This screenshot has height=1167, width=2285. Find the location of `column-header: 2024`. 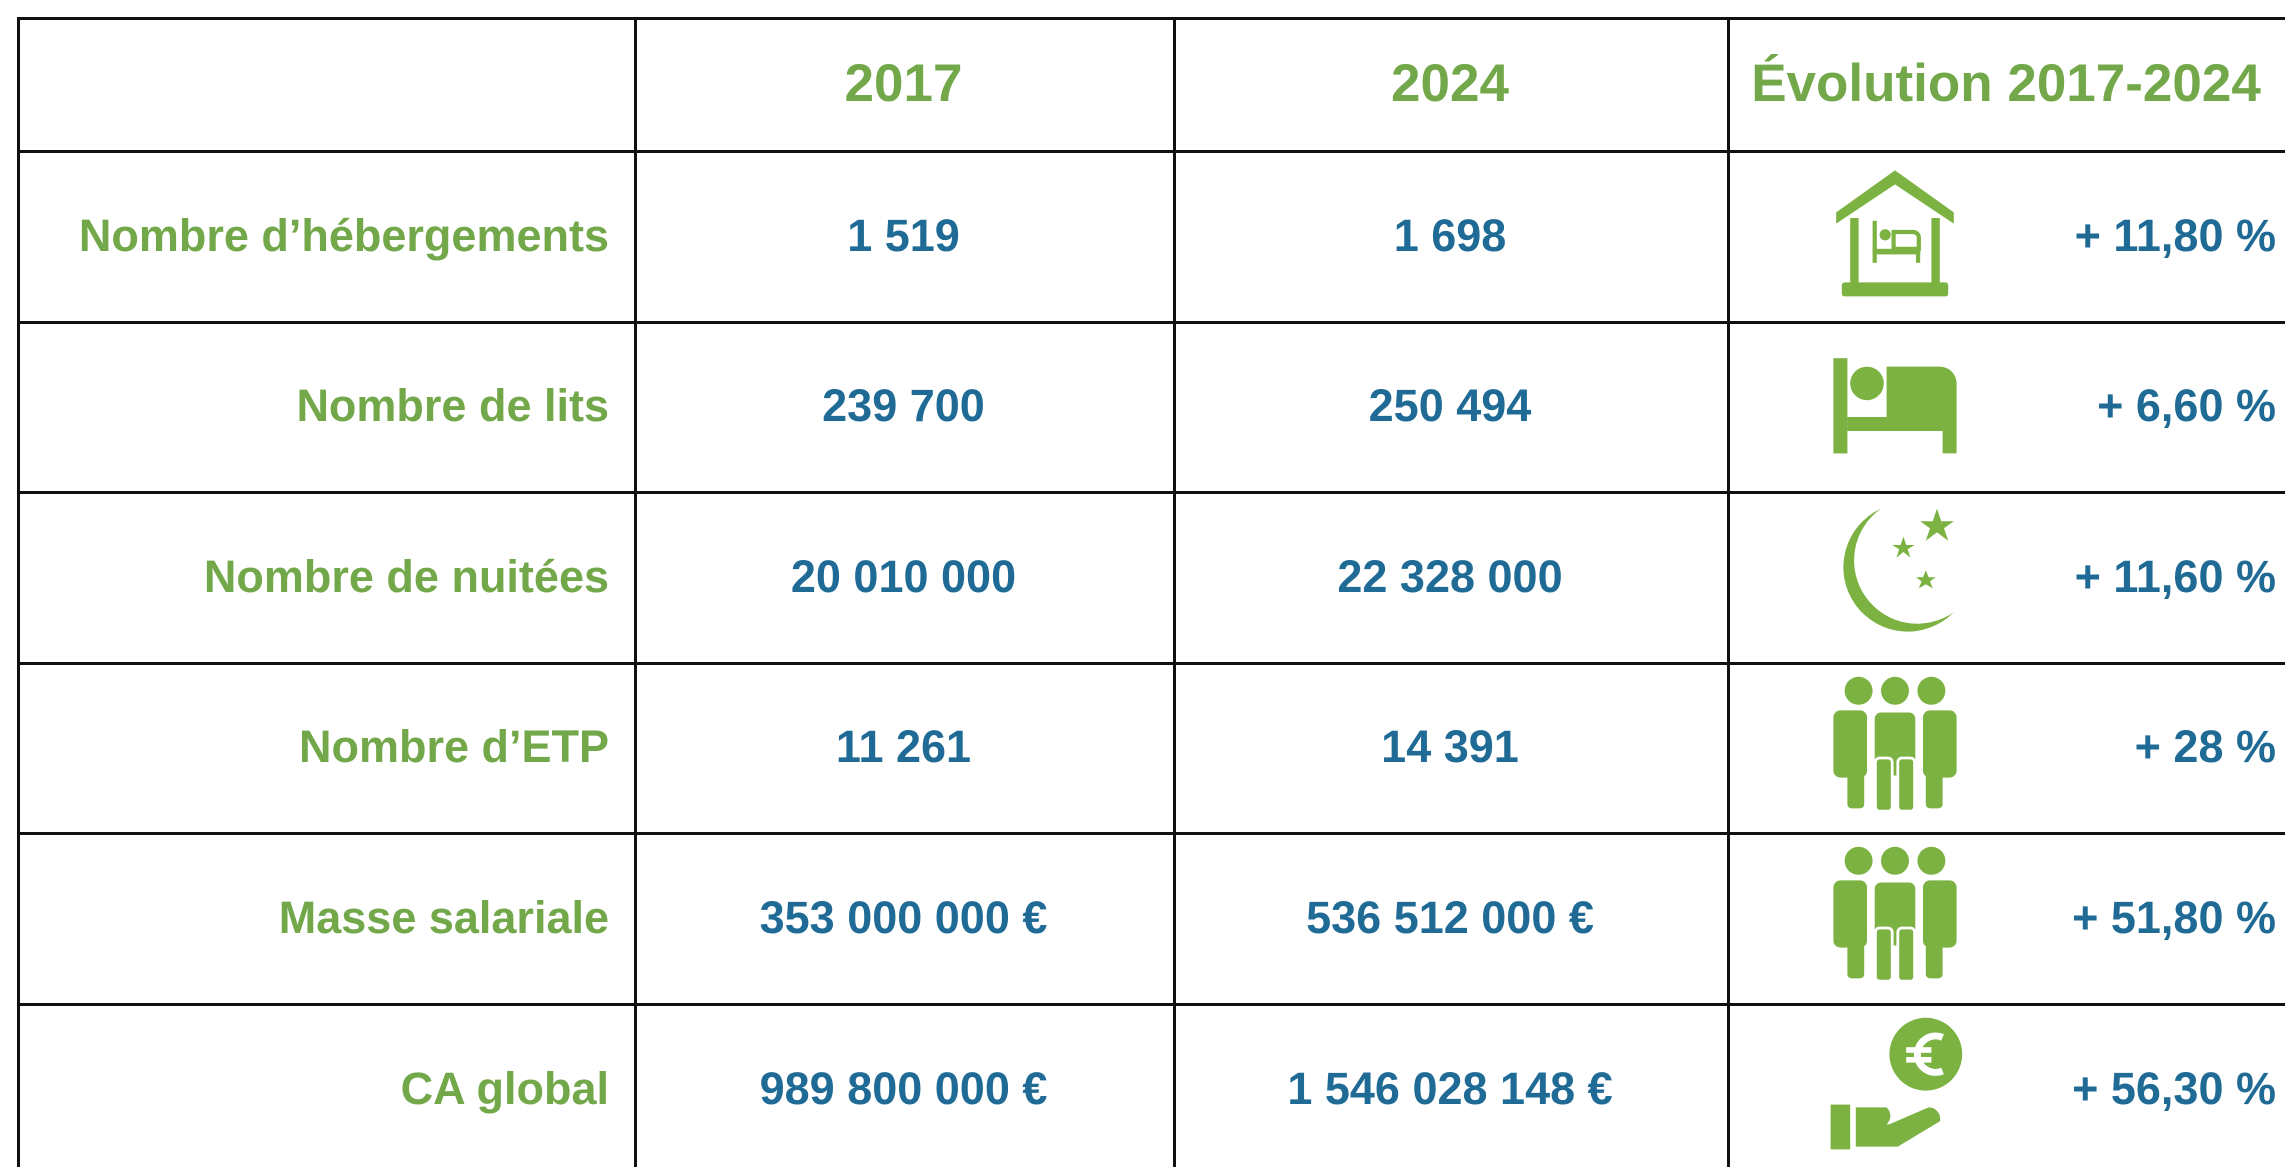

column-header: 2024 is located at coordinates (1450, 83).